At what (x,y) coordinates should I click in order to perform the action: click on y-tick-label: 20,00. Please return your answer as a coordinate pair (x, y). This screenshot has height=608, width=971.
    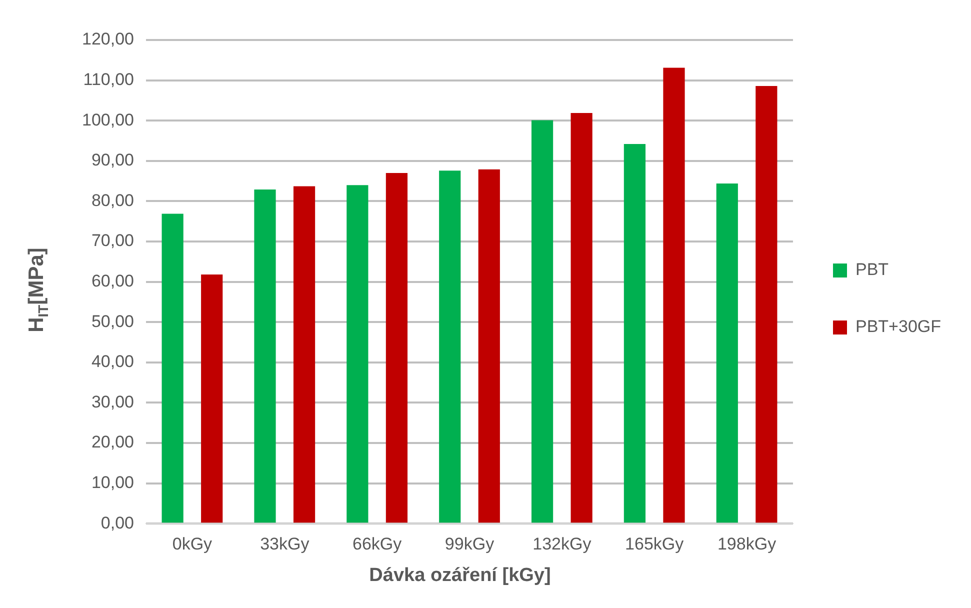
    Looking at the image, I should click on (112, 442).